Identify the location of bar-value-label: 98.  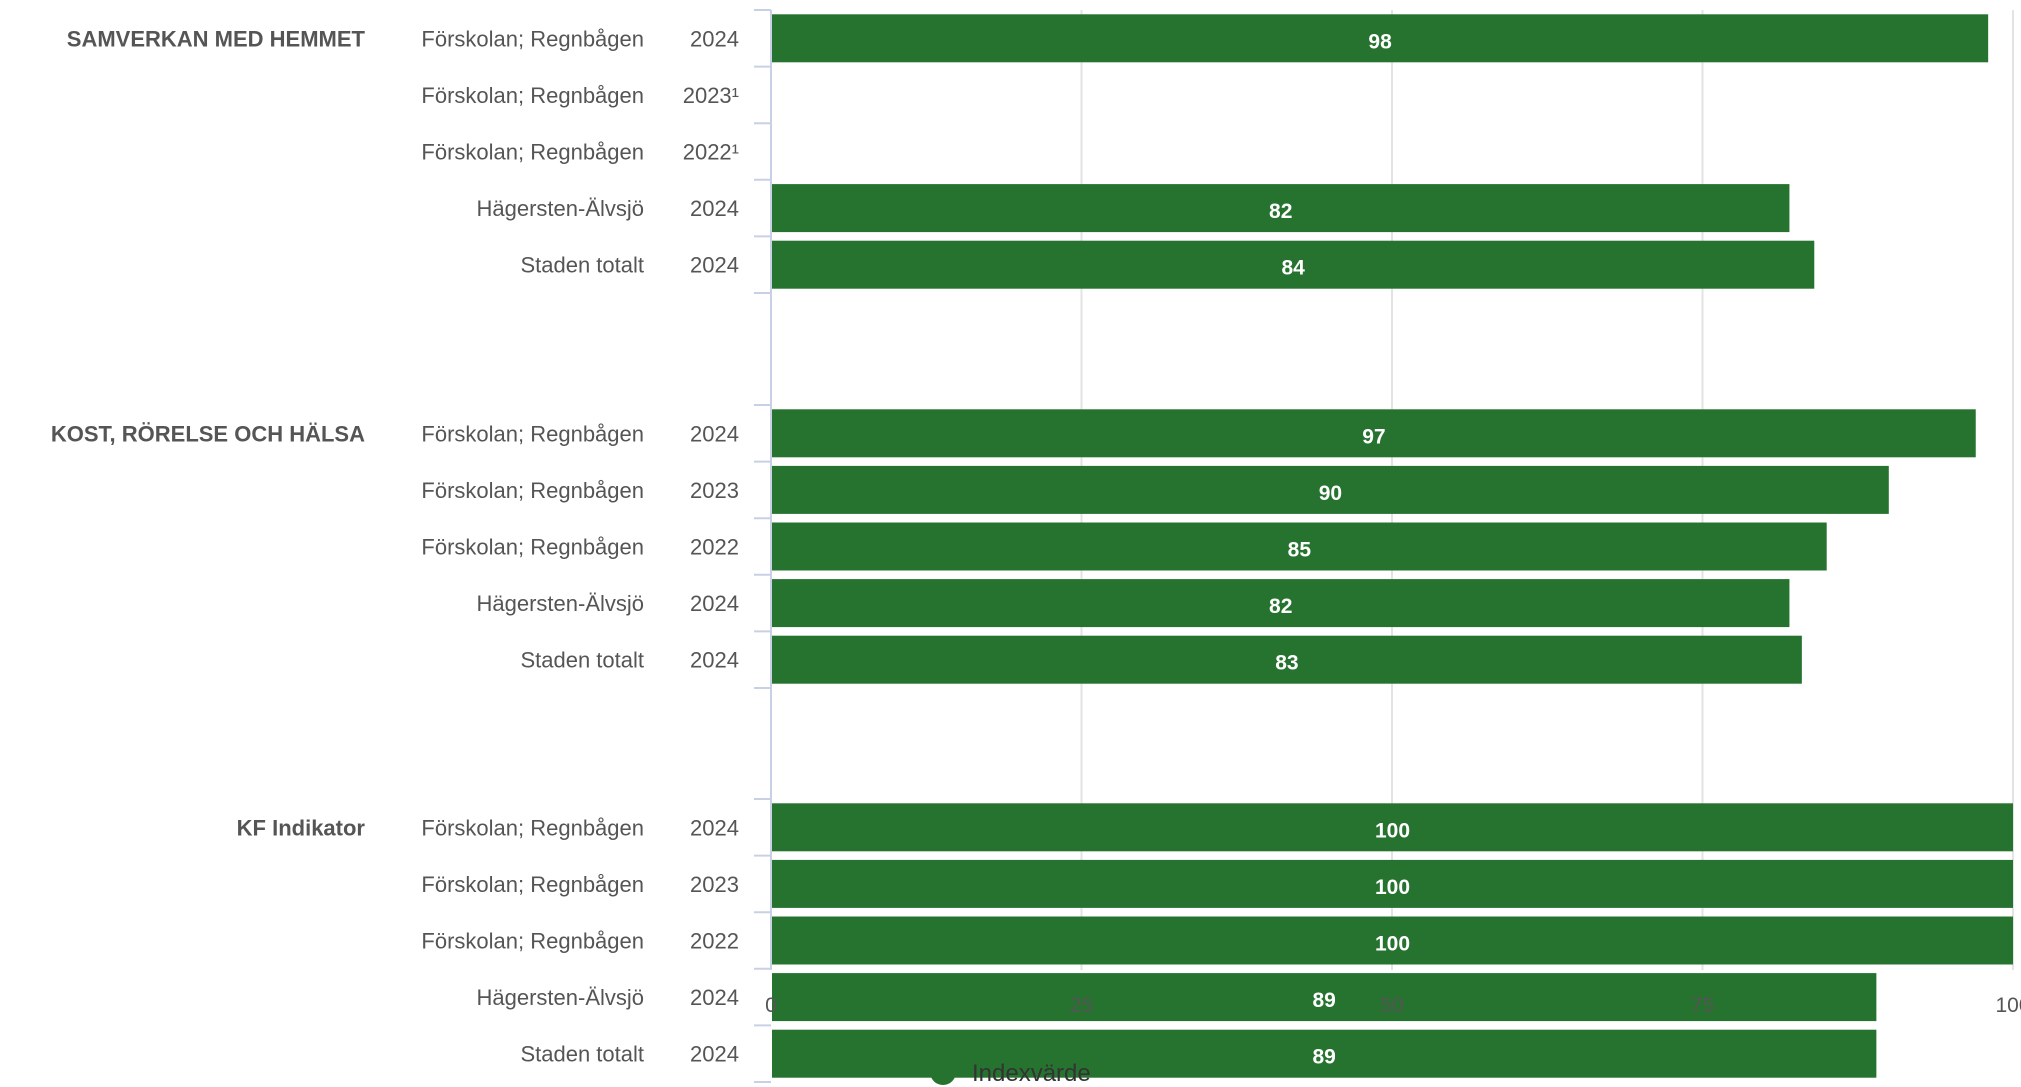
(1380, 41).